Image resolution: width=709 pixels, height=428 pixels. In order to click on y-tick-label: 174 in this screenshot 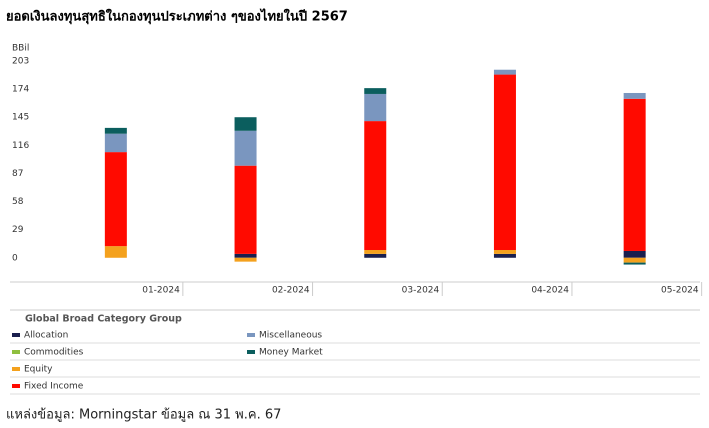, I will do `click(20, 90)`.